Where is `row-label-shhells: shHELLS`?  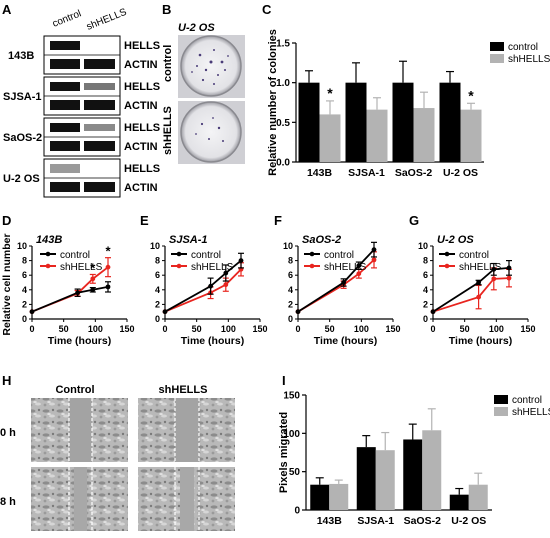
row-label-shhells: shHELLS is located at coordinates (168, 130).